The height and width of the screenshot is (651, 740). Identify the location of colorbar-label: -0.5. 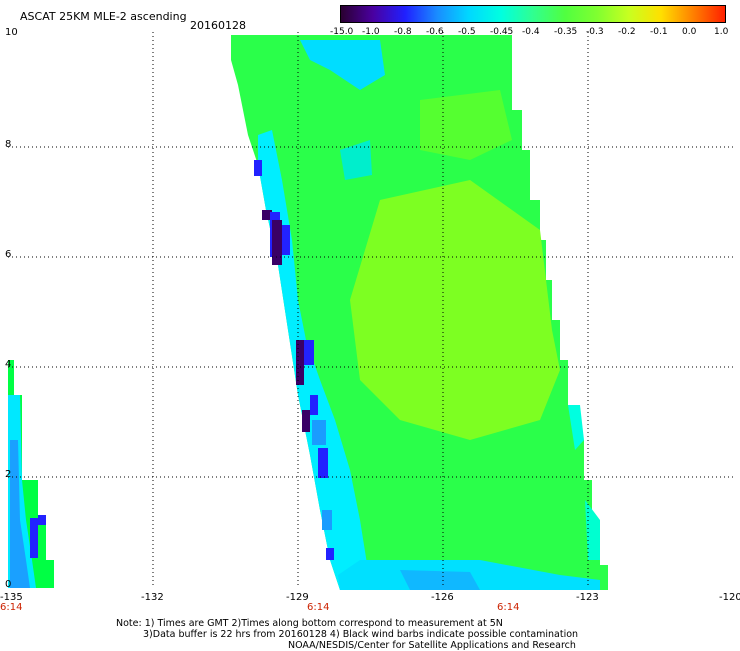
(467, 32).